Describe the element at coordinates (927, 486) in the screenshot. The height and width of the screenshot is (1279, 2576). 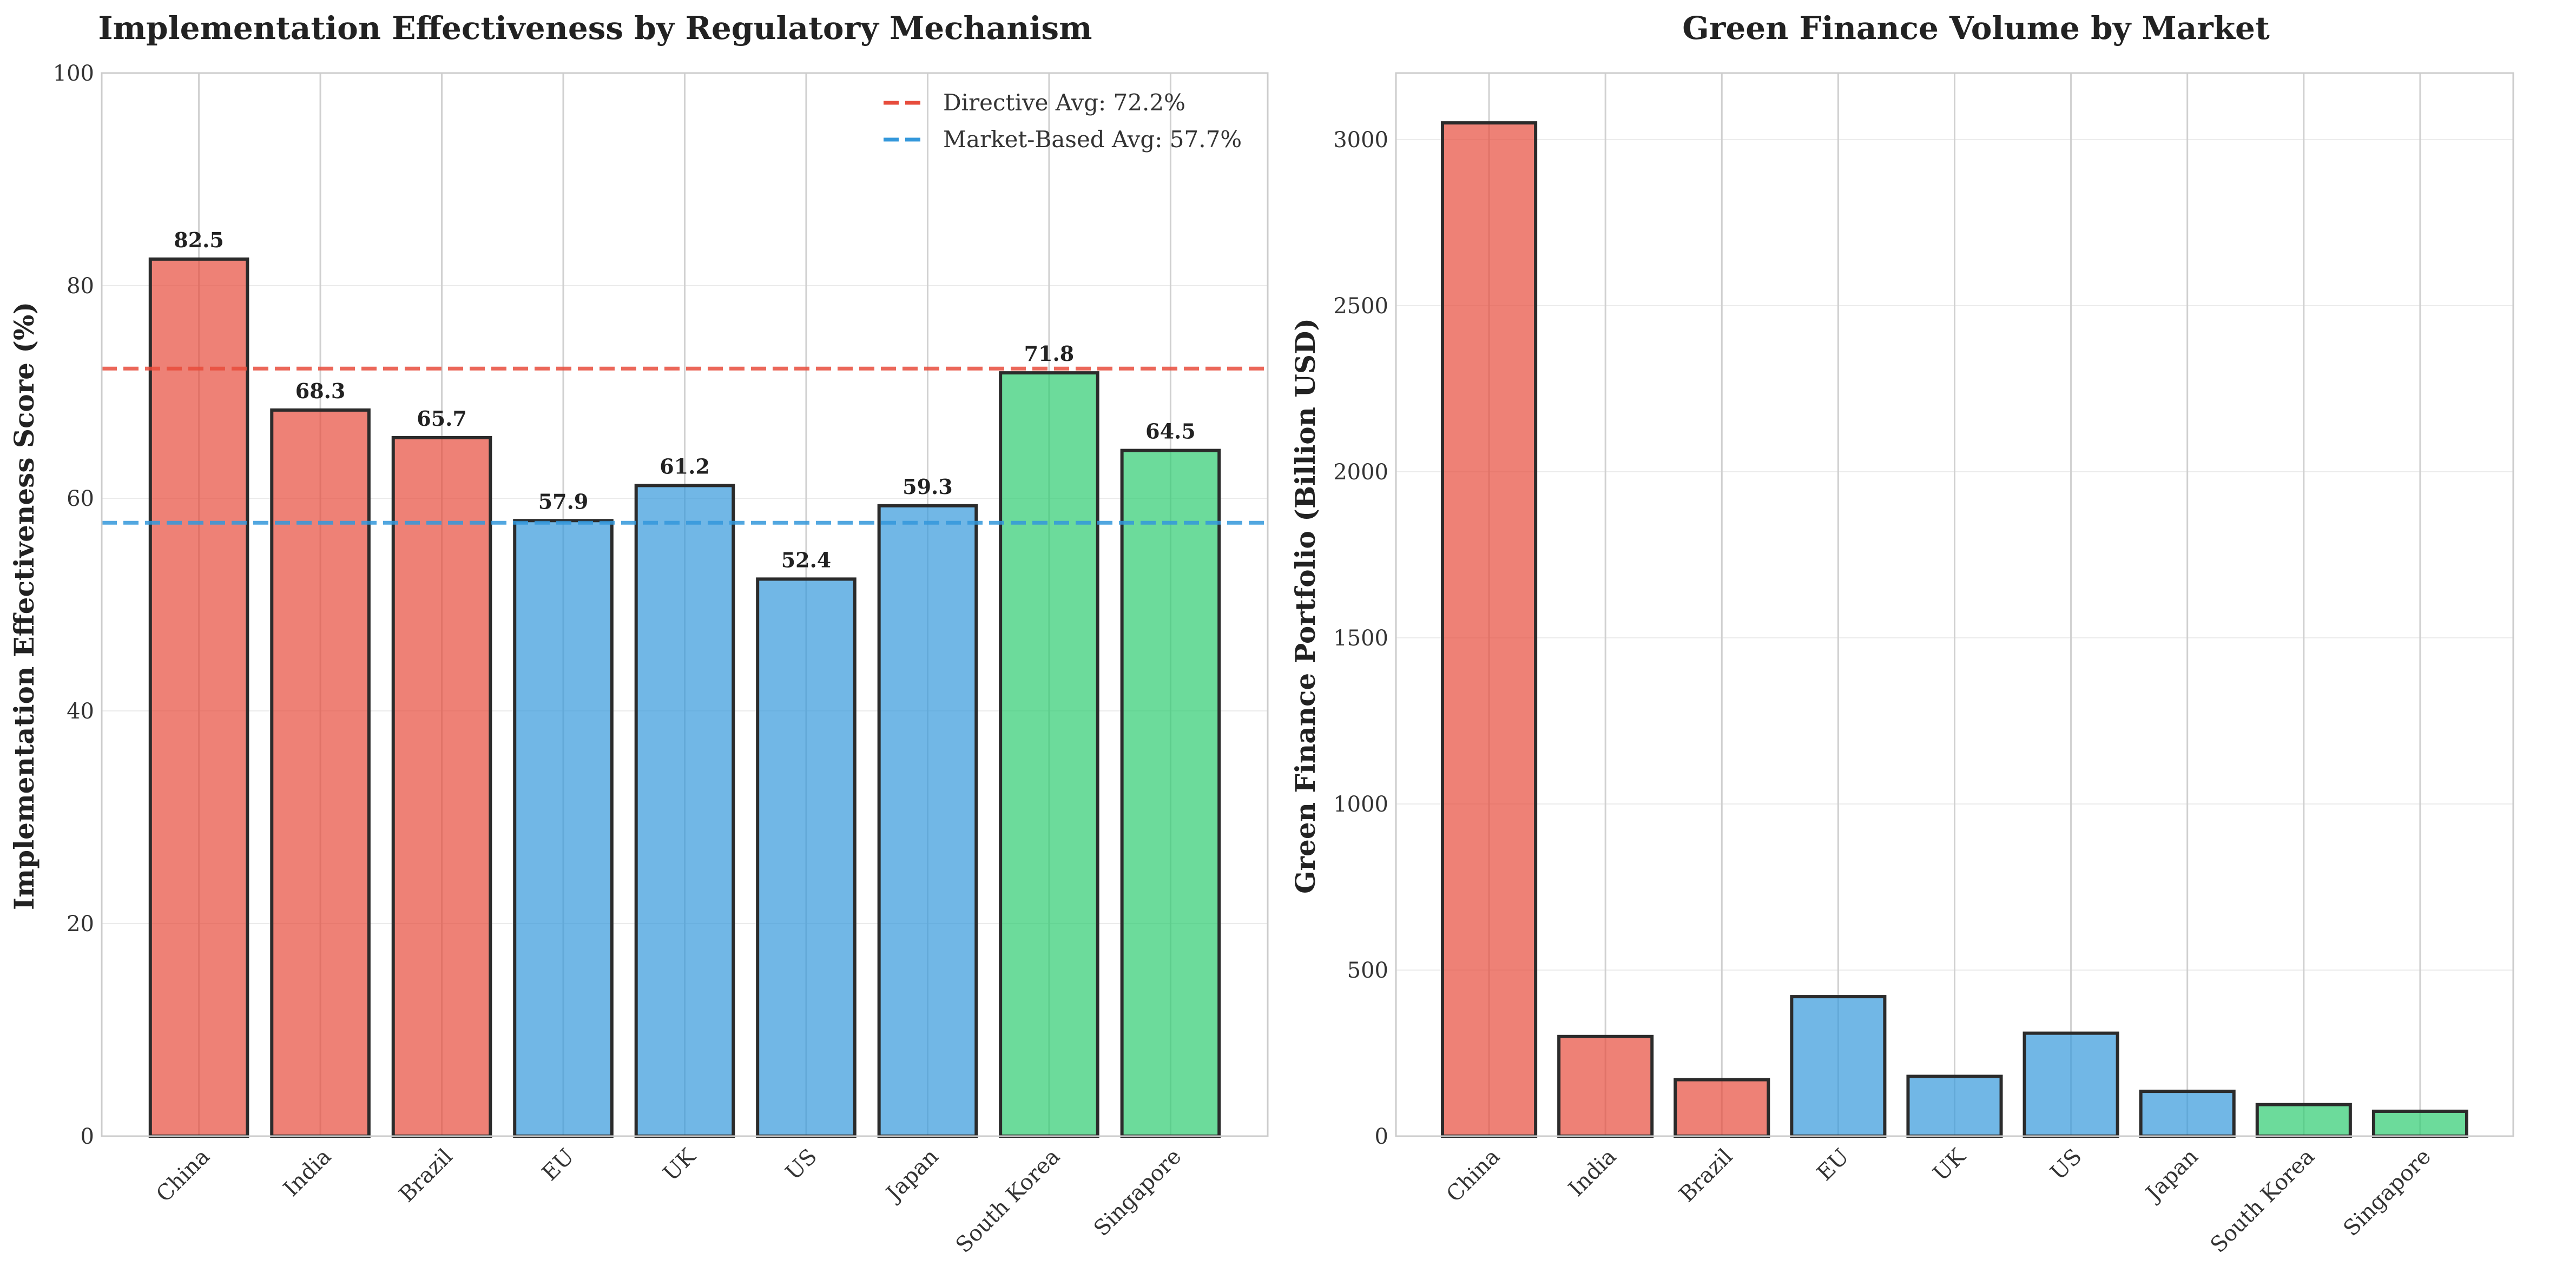
I see `value-label-japan: 59.3` at that location.